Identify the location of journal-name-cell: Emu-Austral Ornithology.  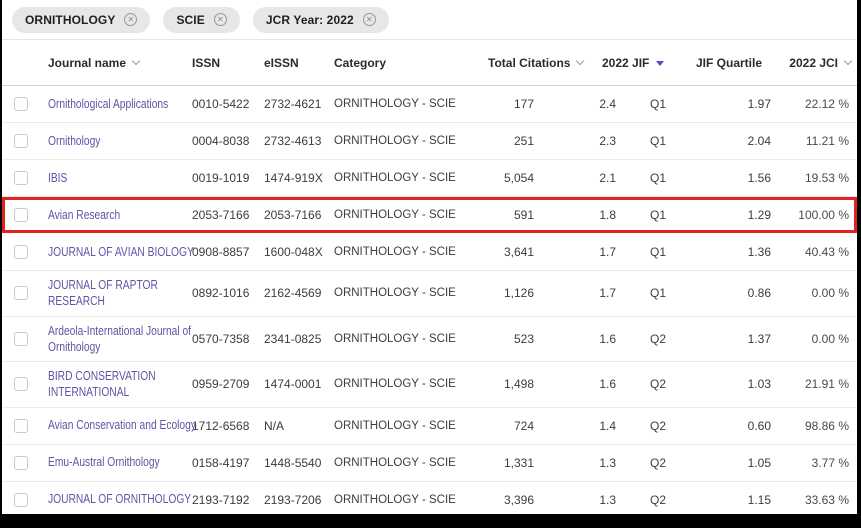
(112, 462).